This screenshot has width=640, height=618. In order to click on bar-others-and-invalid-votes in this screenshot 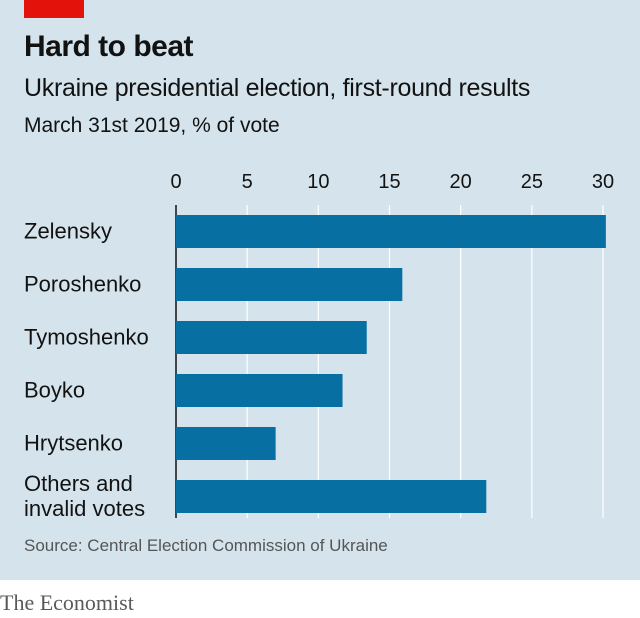, I will do `click(331, 496)`.